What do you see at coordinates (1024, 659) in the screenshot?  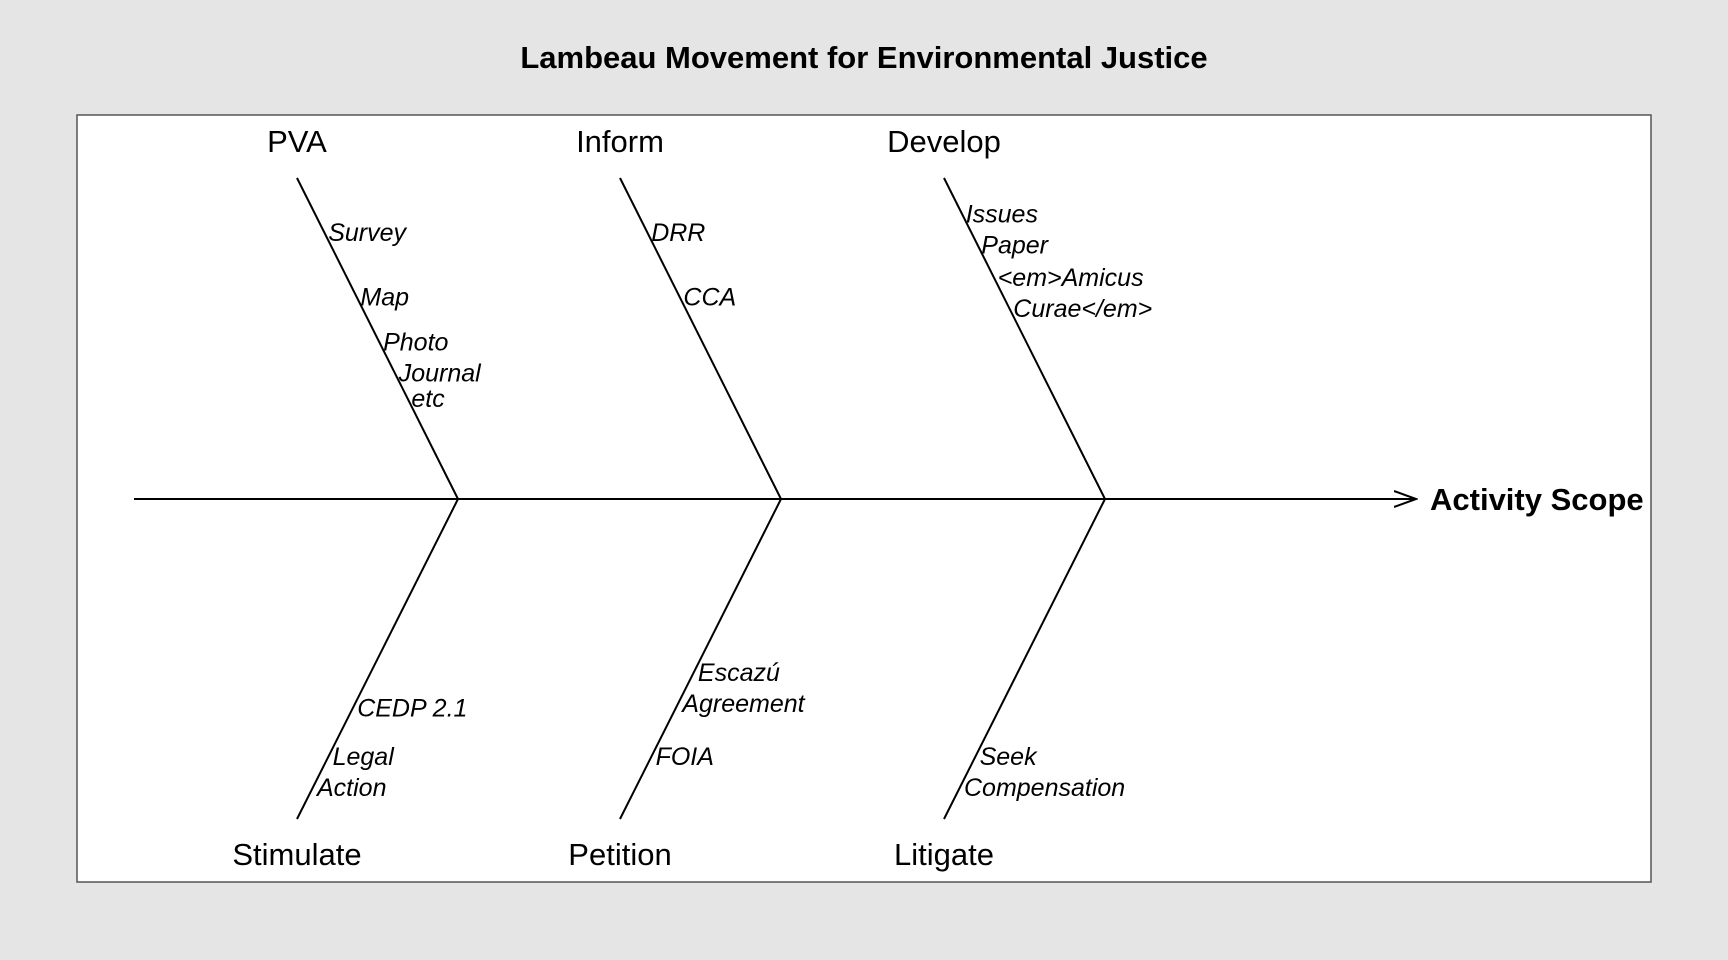 I see `bone-litigate` at bounding box center [1024, 659].